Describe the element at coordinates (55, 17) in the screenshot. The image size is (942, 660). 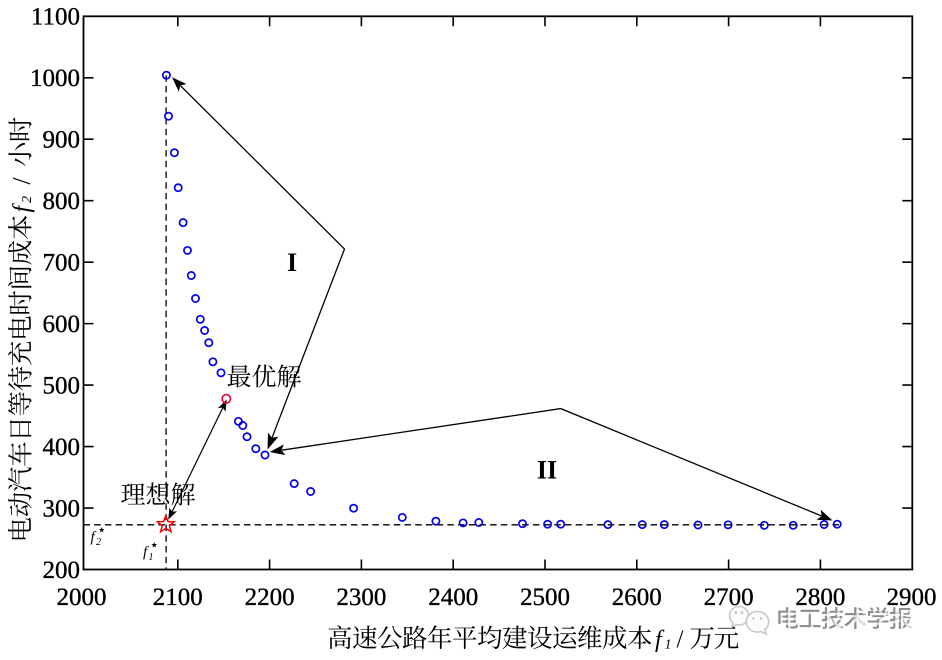
I see `svg-text: 1100` at that location.